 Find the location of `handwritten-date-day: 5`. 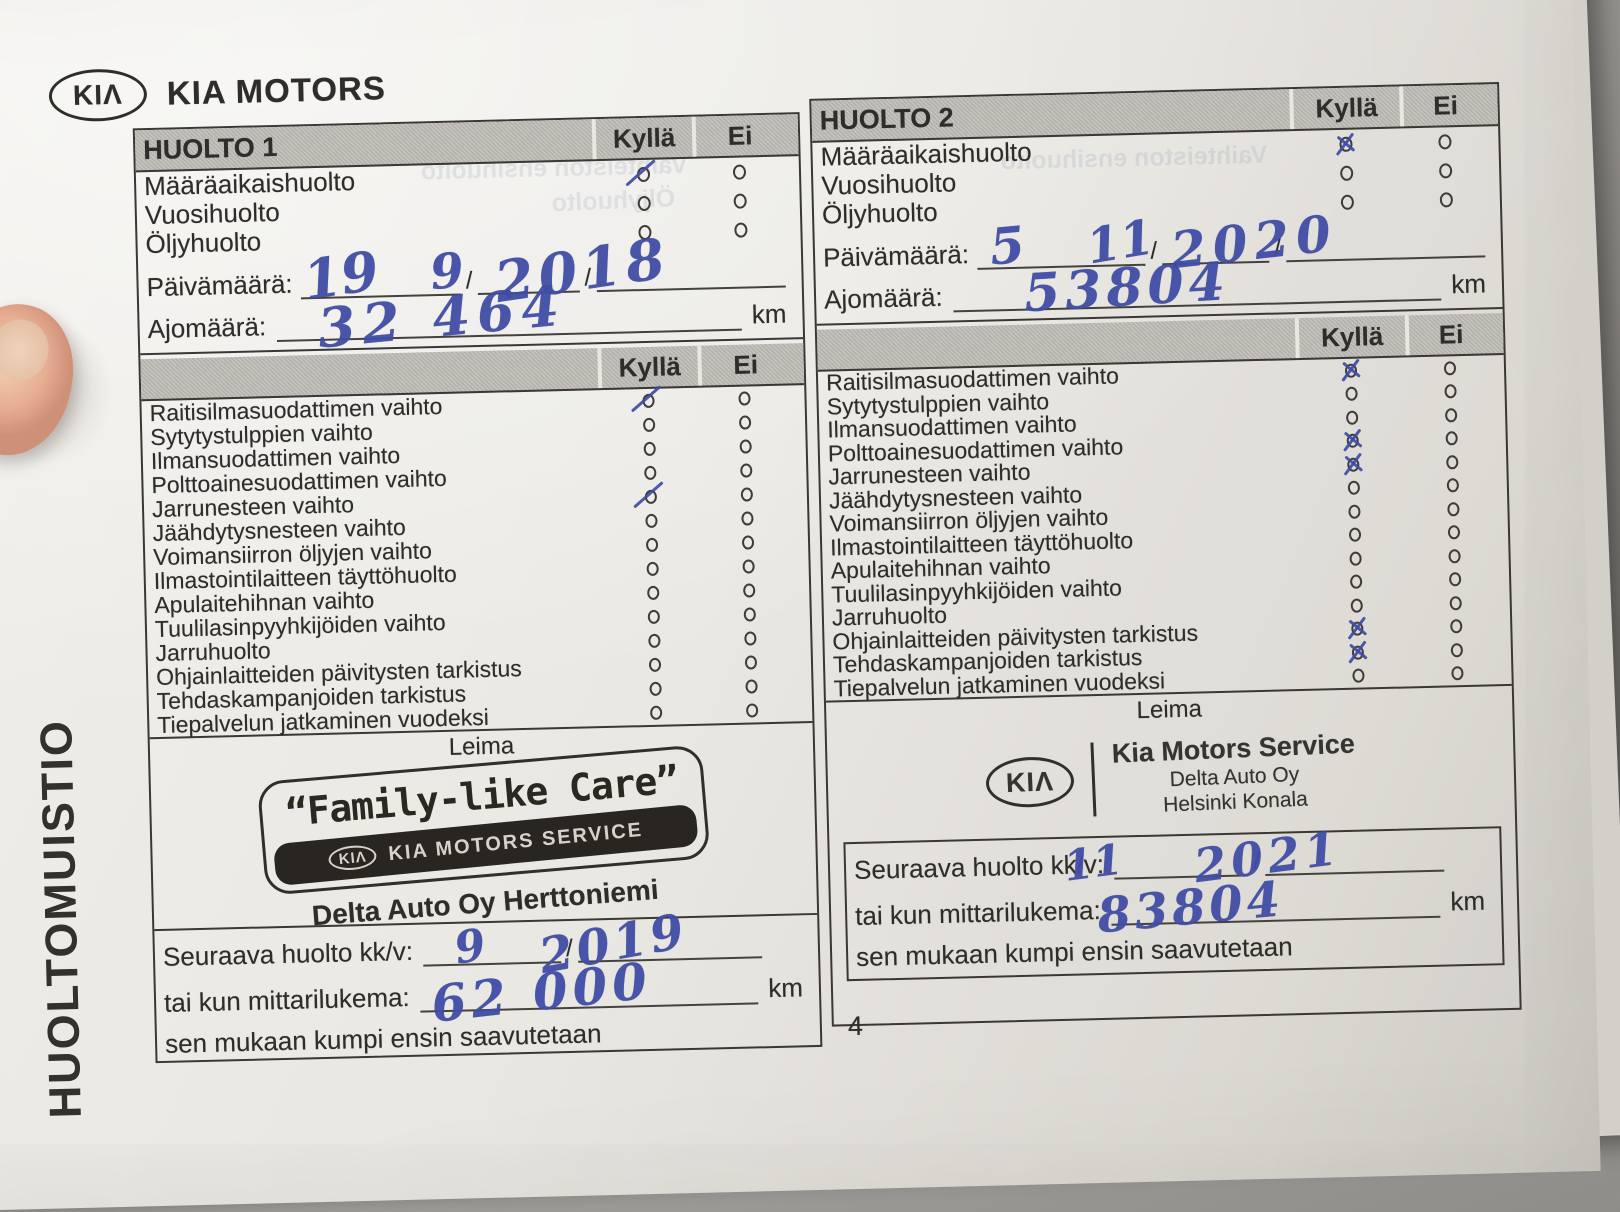

handwritten-date-day: 5 is located at coordinates (1007, 245).